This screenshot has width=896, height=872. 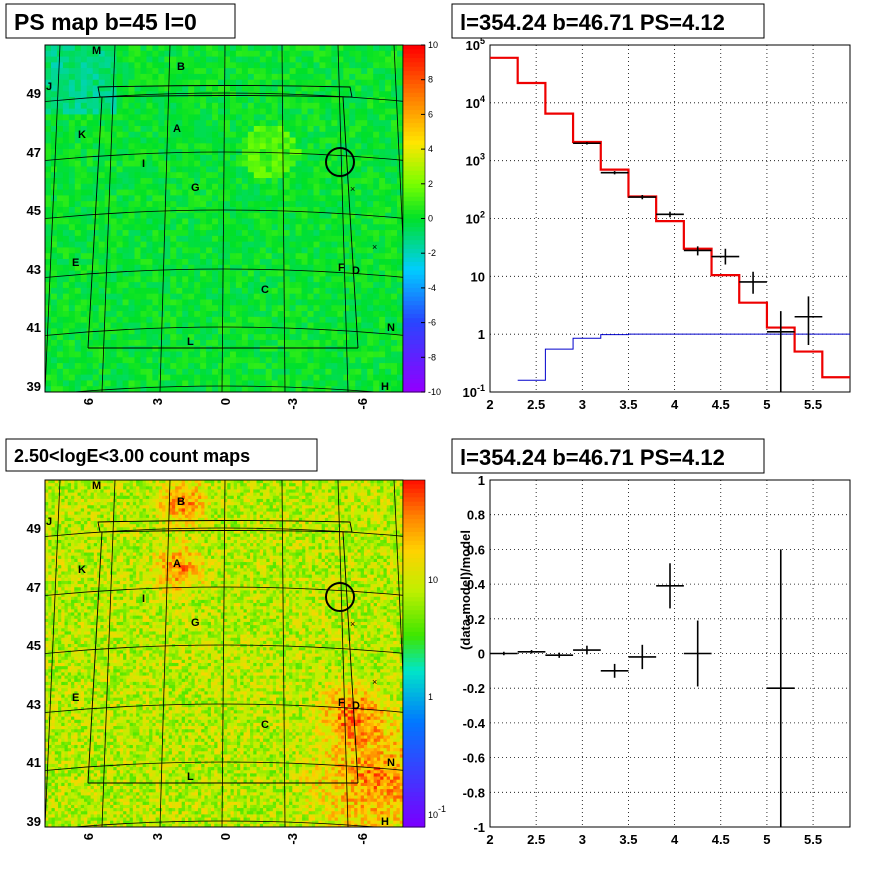 I want to click on x-tick-7: 5.5, so click(x=813, y=404).